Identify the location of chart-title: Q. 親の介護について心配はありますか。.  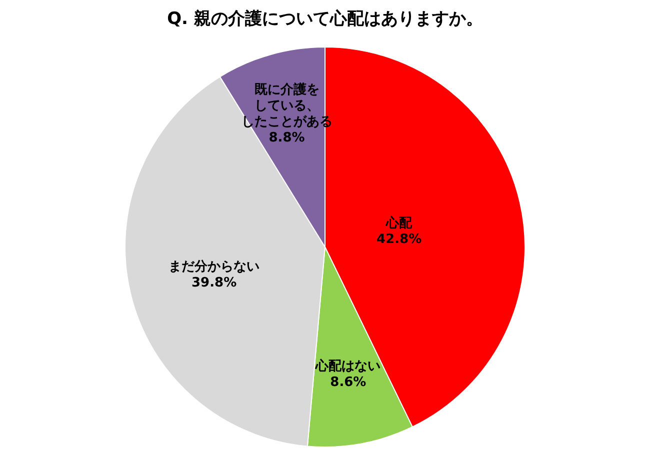
(325, 19).